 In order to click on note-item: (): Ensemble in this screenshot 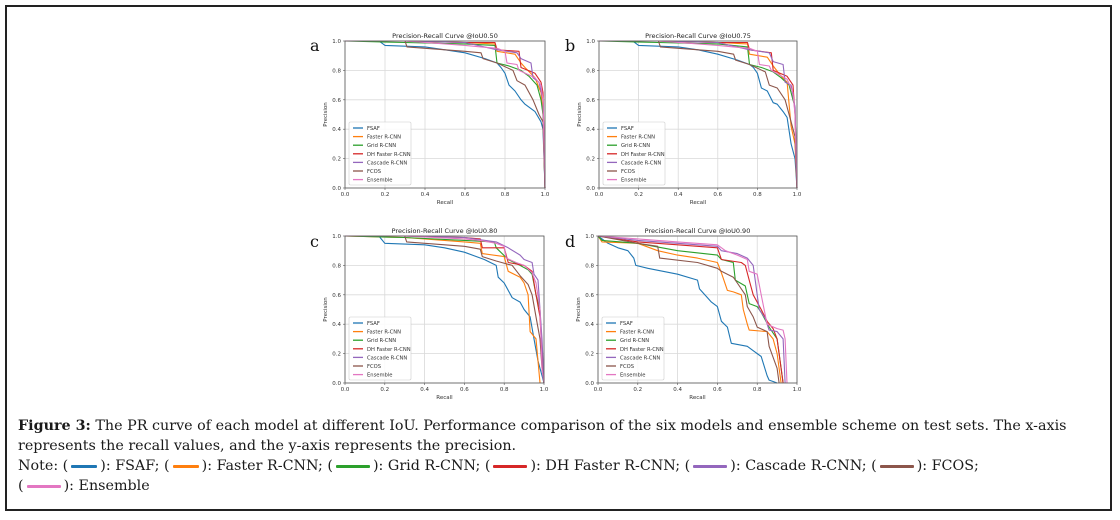, I will do `click(84, 486)`.